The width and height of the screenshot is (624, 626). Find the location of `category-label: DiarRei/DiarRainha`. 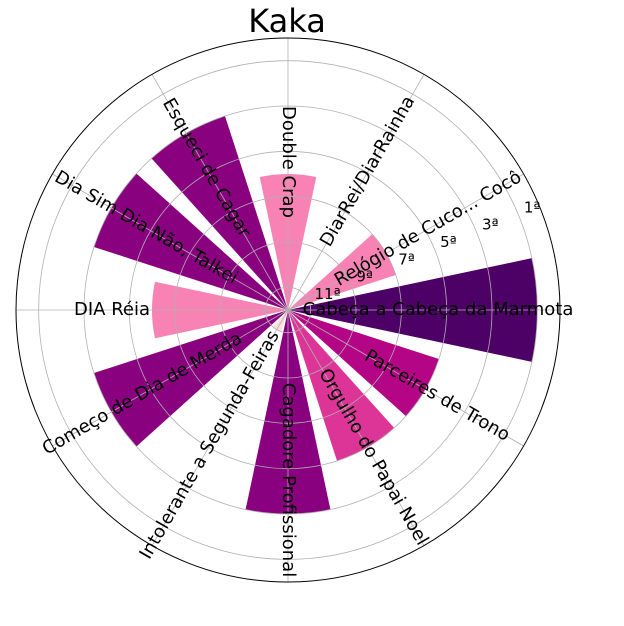

category-label: DiarRei/DiarRainha is located at coordinates (367, 171).